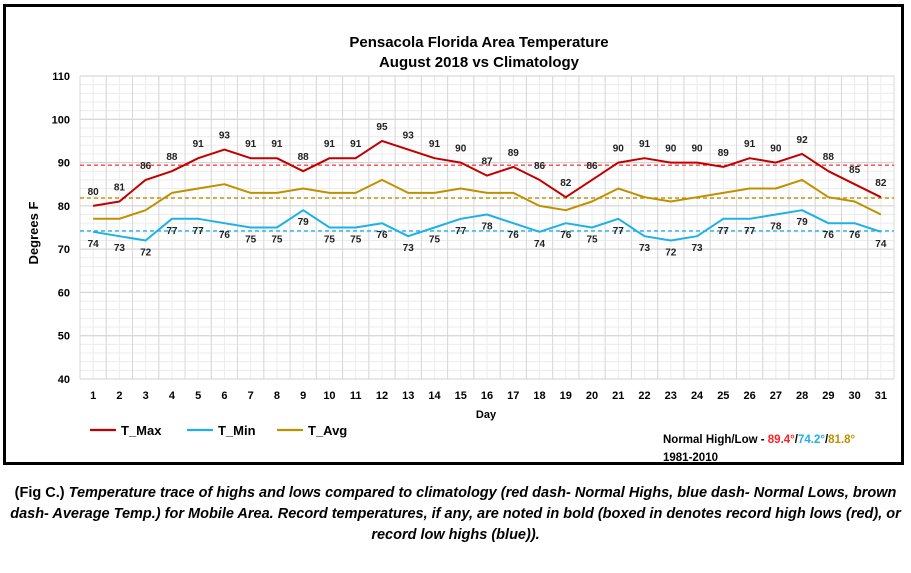  I want to click on x-tick-label: 19, so click(566, 396).